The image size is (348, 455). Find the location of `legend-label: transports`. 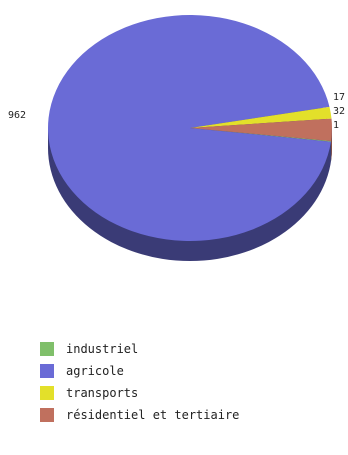

legend-label: transports is located at coordinates (102, 393).